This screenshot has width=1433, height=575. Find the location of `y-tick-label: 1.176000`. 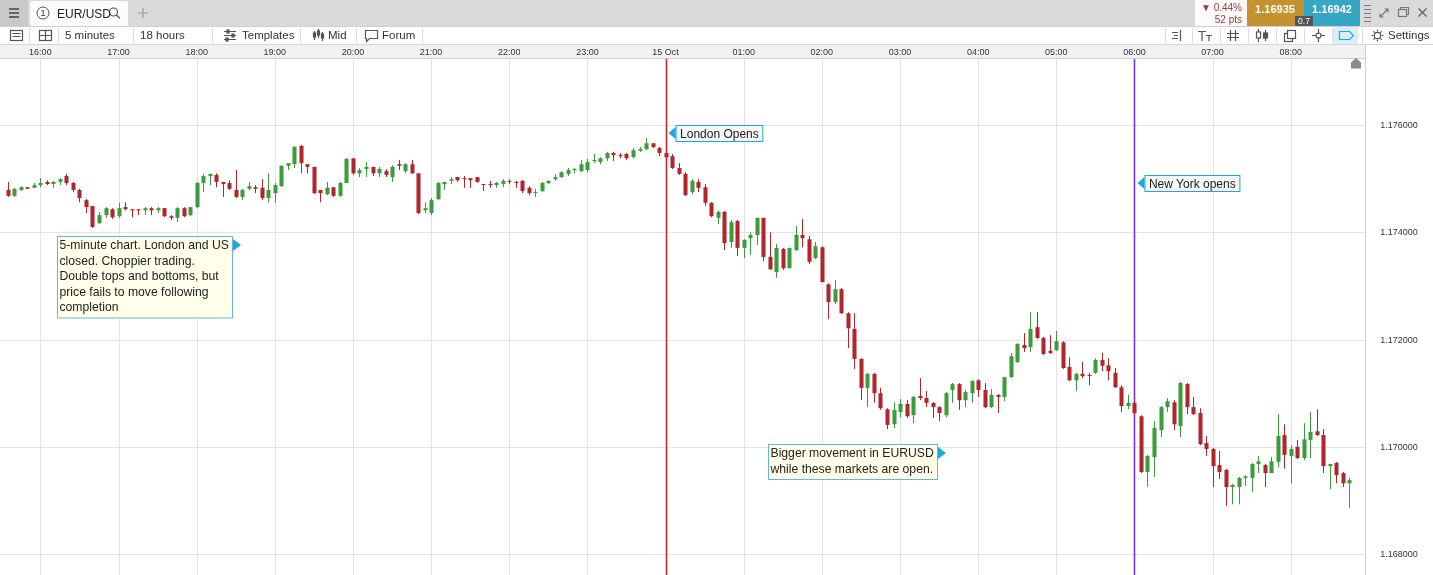

y-tick-label: 1.176000 is located at coordinates (1399, 125).